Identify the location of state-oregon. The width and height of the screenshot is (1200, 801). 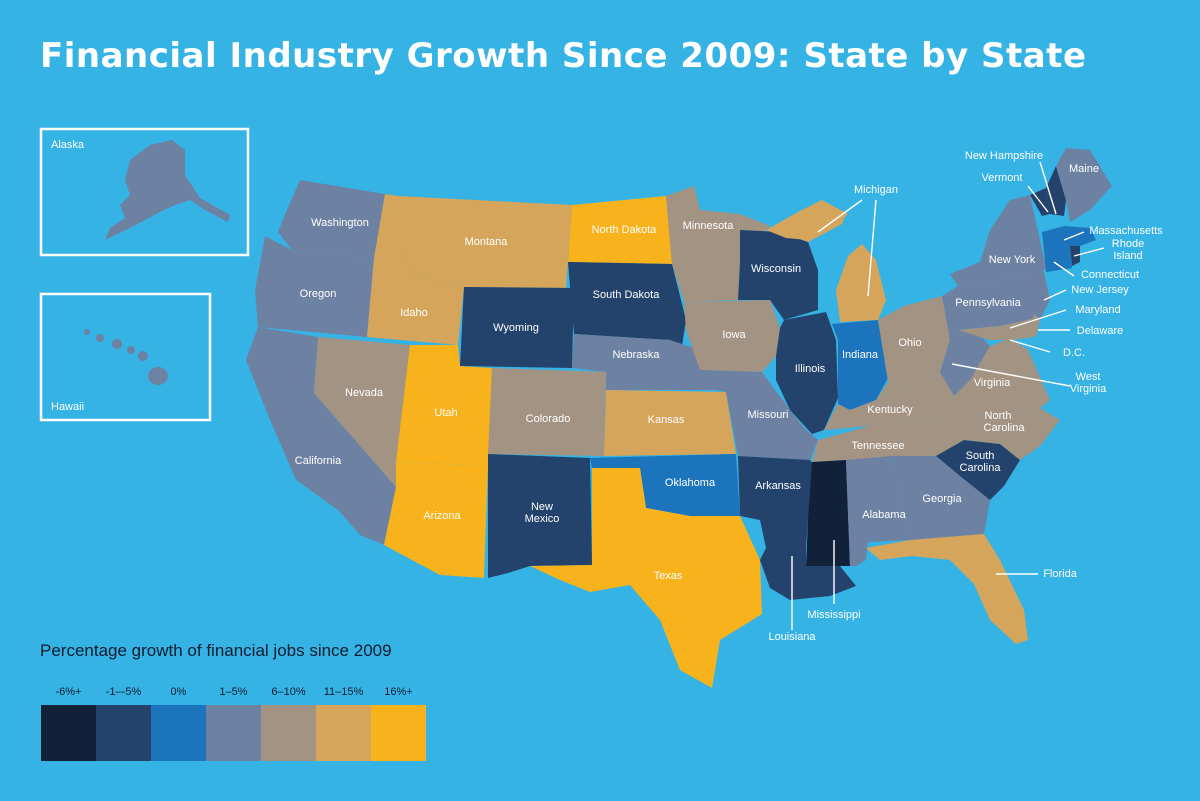
(314, 286).